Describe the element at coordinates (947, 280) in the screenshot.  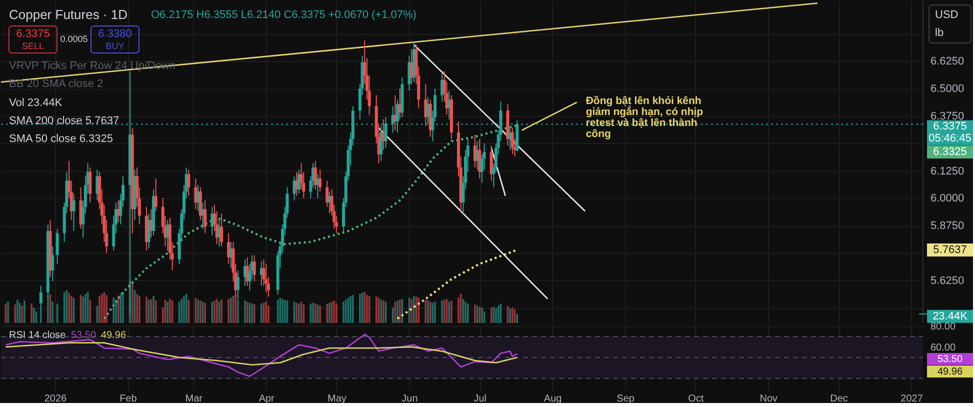
I see `y-tick-label: 5.6250` at that location.